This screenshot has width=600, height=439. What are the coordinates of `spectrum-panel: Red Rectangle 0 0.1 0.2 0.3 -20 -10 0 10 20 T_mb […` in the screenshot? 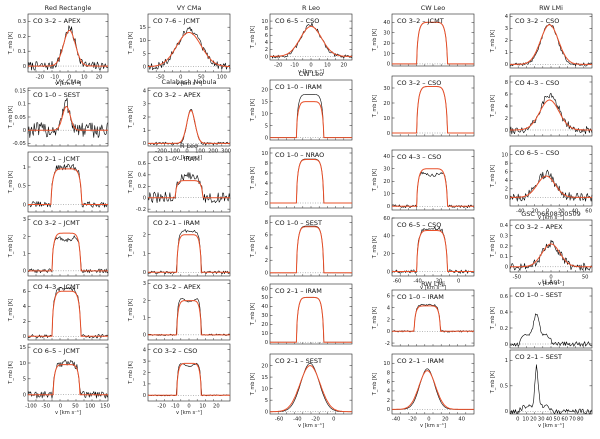 It's located at (58, 45).